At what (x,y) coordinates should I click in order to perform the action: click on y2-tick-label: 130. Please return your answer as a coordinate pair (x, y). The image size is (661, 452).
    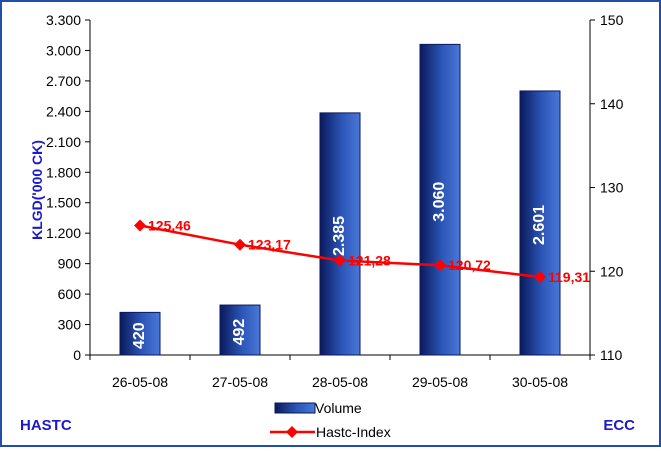
    Looking at the image, I should click on (612, 188).